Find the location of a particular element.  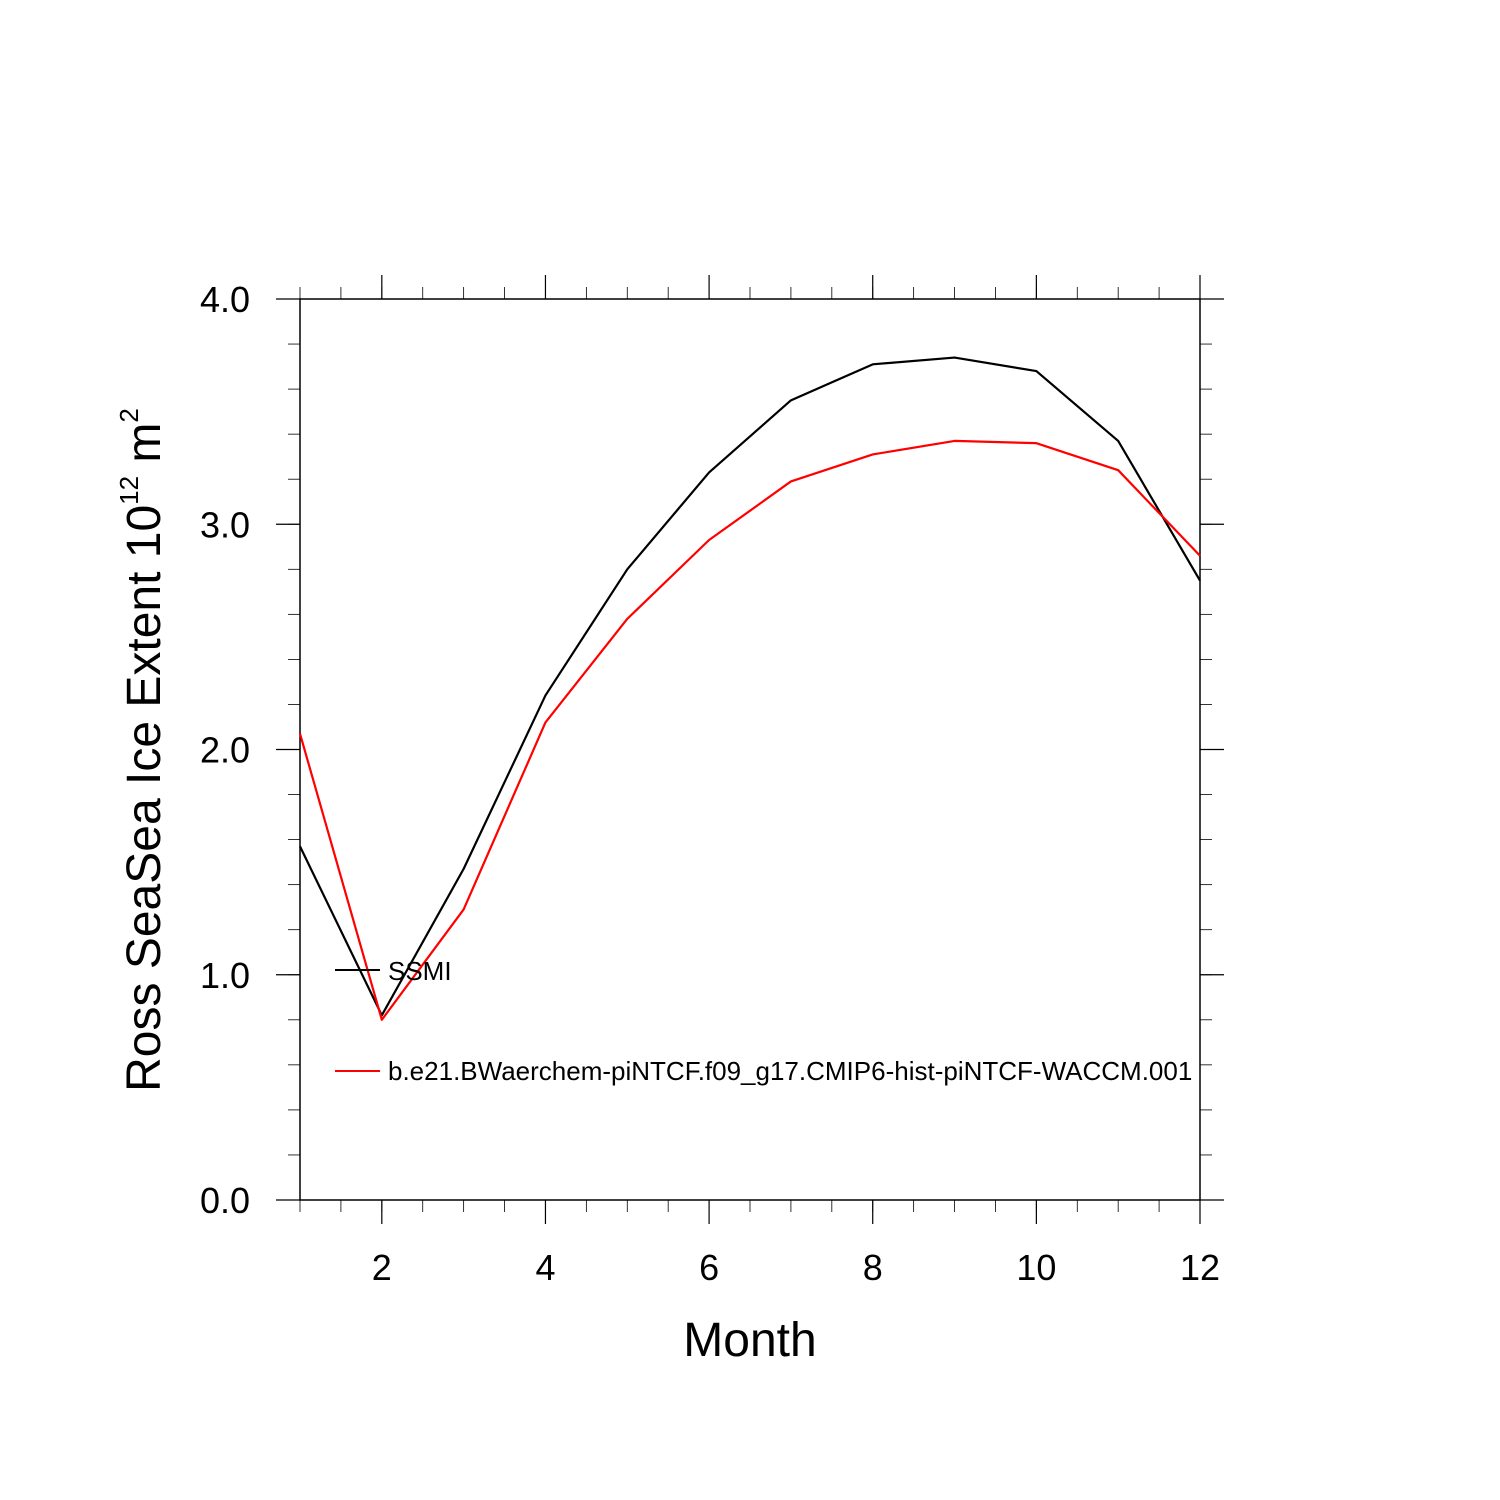

x-axis-title: Month is located at coordinates (749, 1340).